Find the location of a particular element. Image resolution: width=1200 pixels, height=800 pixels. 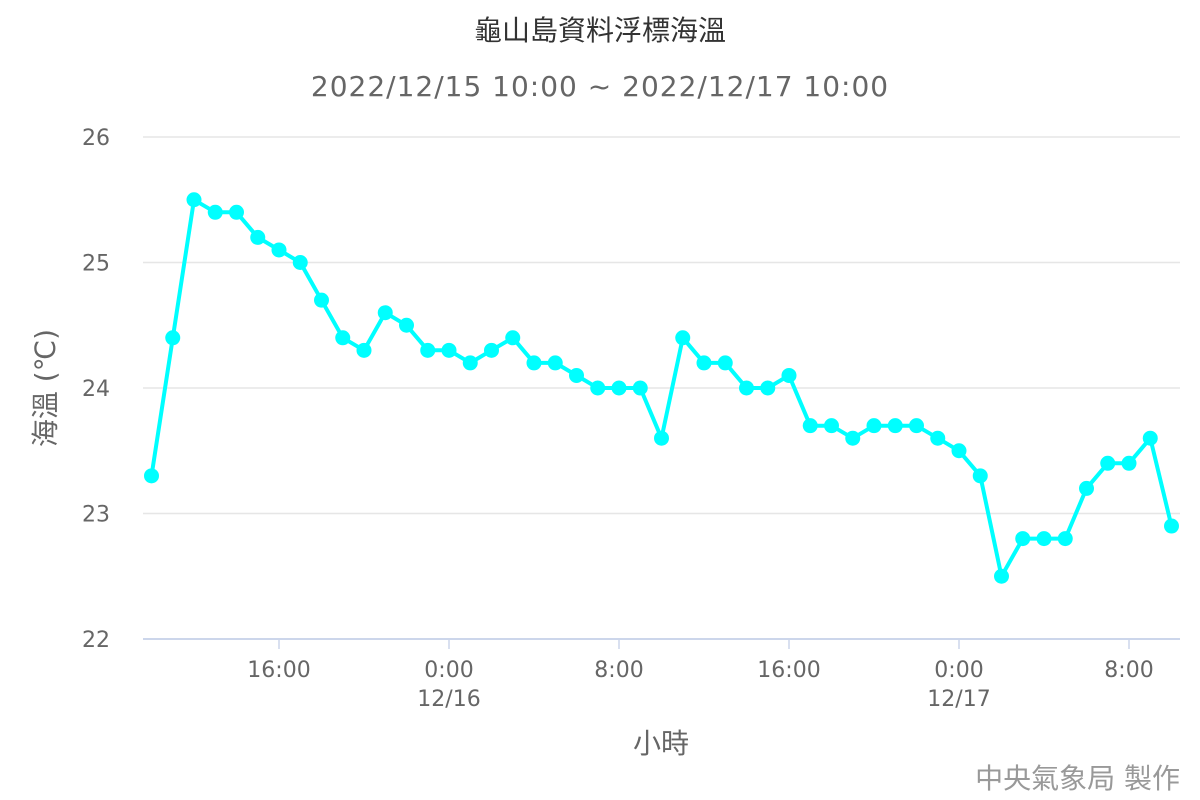

x-tick-date-label: 12/16 is located at coordinates (448, 699).